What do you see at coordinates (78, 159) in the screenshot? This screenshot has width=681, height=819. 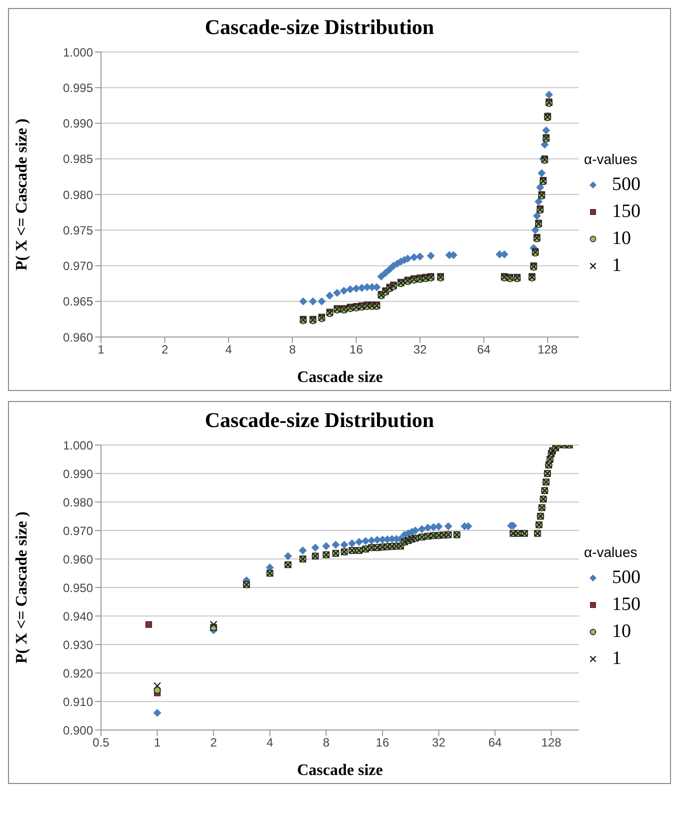 I see `y-tick-label: 0.985` at bounding box center [78, 159].